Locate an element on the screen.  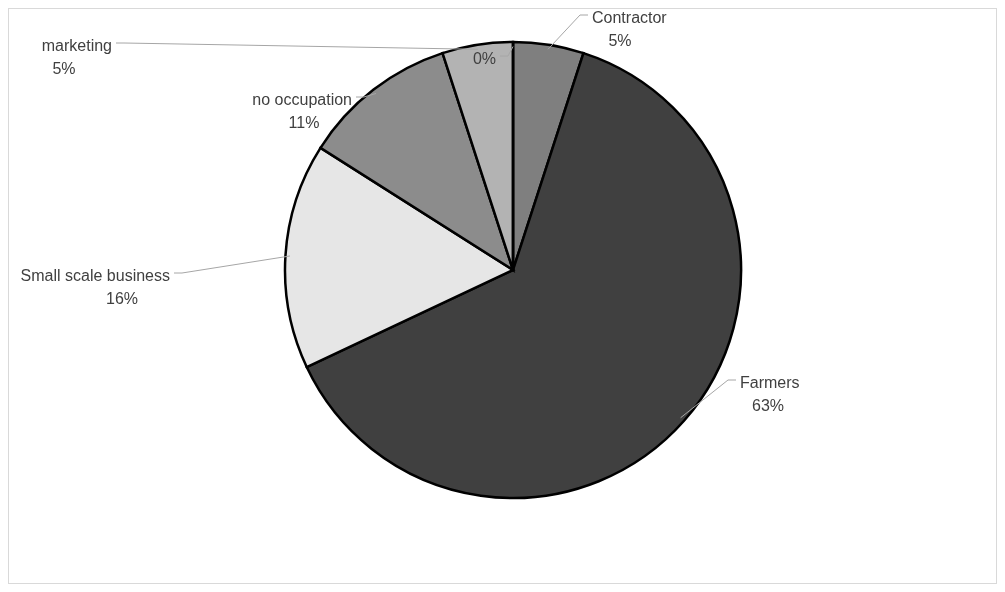
slice-label: Small scale business is located at coordinates (95, 276).